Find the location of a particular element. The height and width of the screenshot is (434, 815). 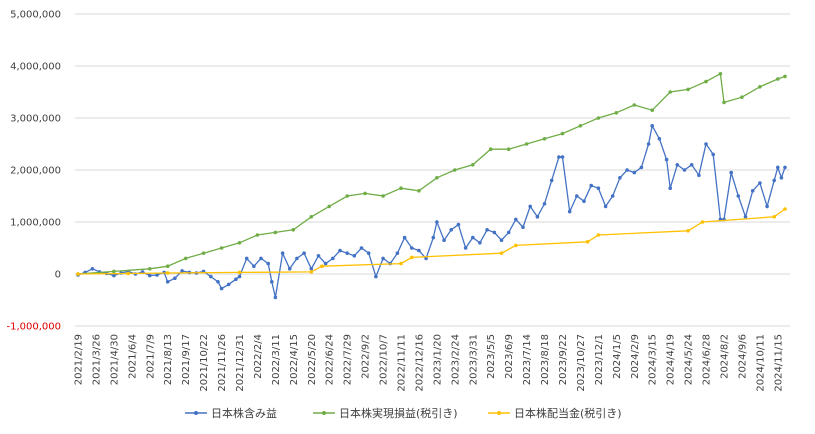

x-tick-label: 2021/9/17 is located at coordinates (186, 359).